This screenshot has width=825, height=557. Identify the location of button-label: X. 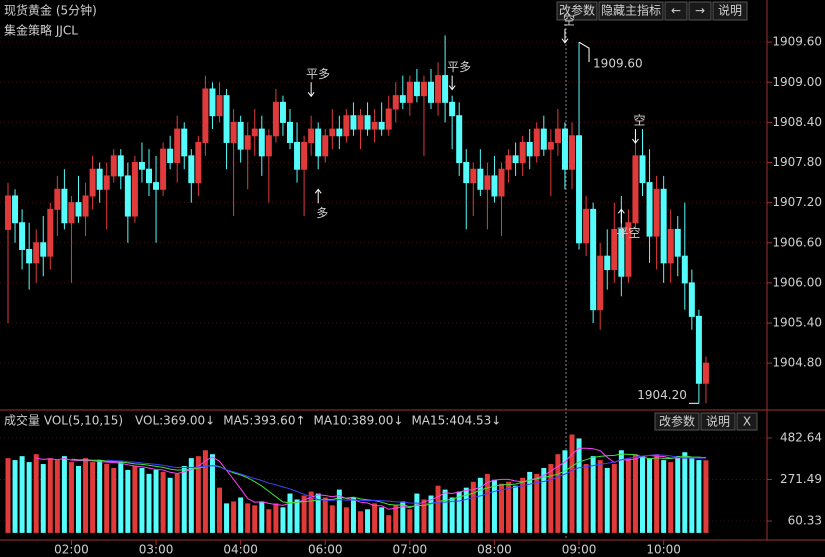
(747, 422).